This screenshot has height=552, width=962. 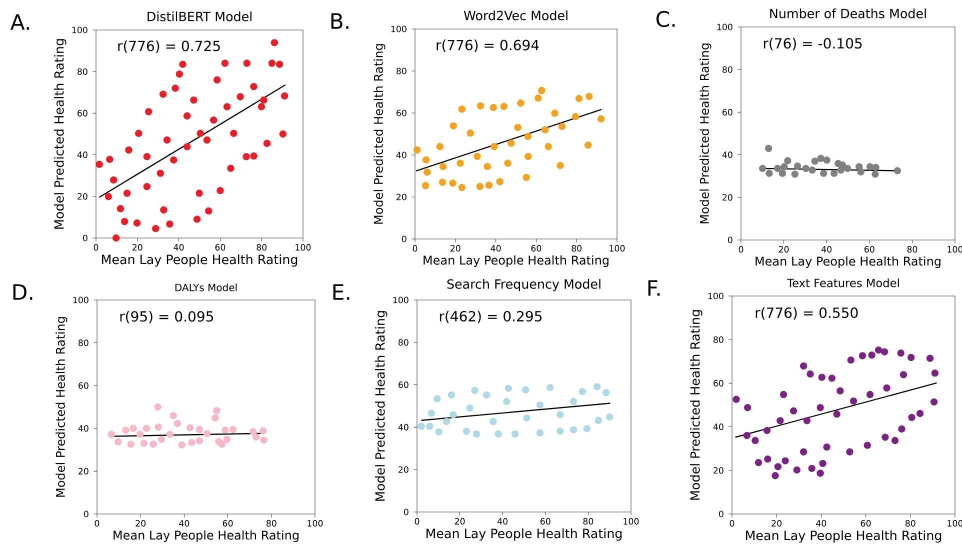 What do you see at coordinates (206, 288) in the screenshot?
I see `chart-title: DALYs Model` at bounding box center [206, 288].